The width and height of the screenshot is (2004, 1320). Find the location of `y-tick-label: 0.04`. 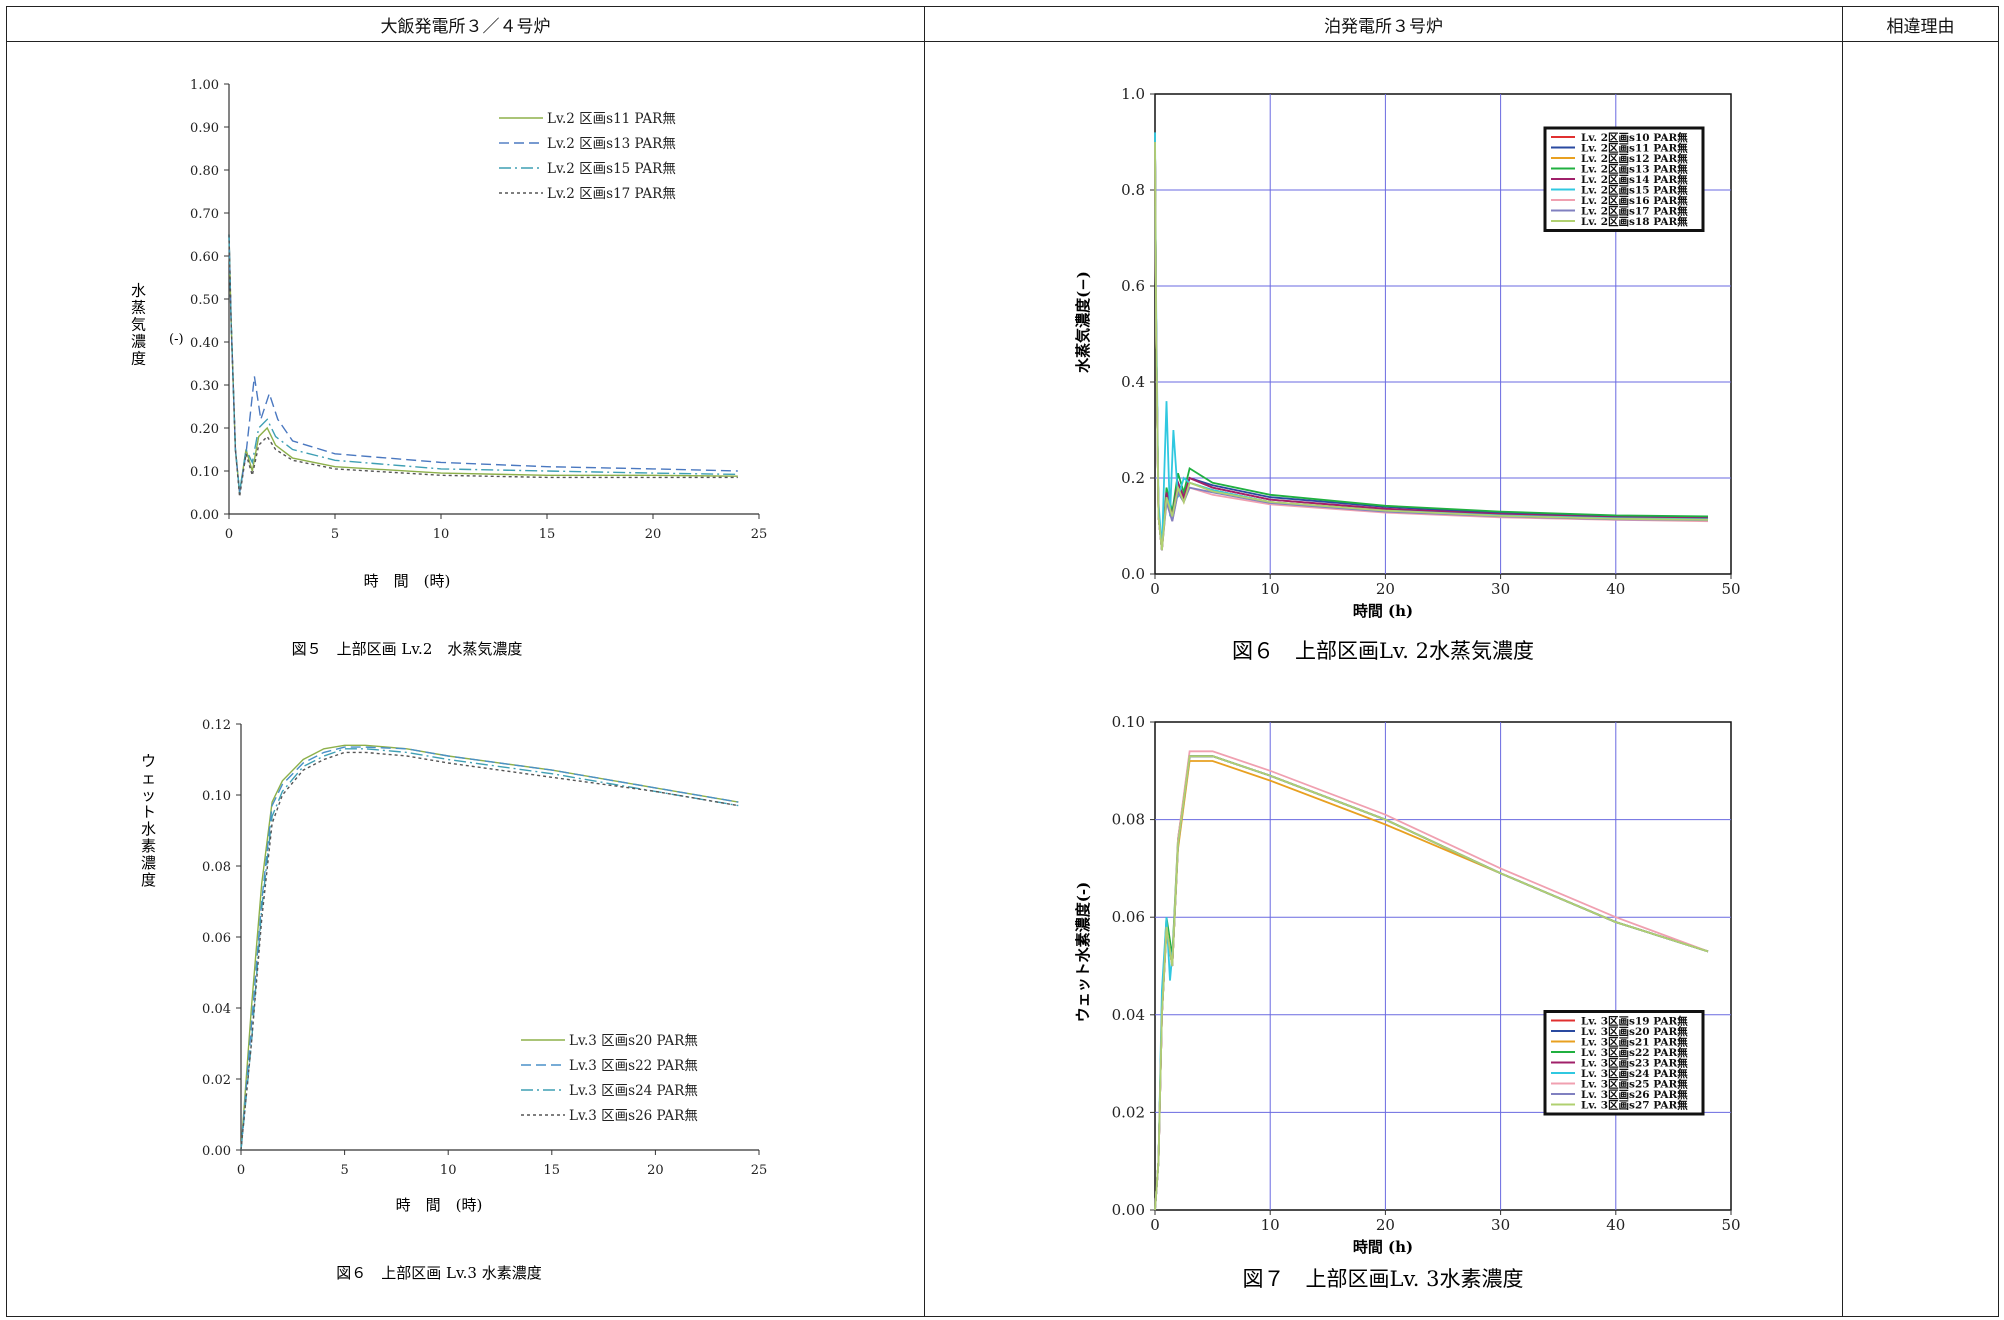

y-tick-label: 0.04 is located at coordinates (216, 1009).